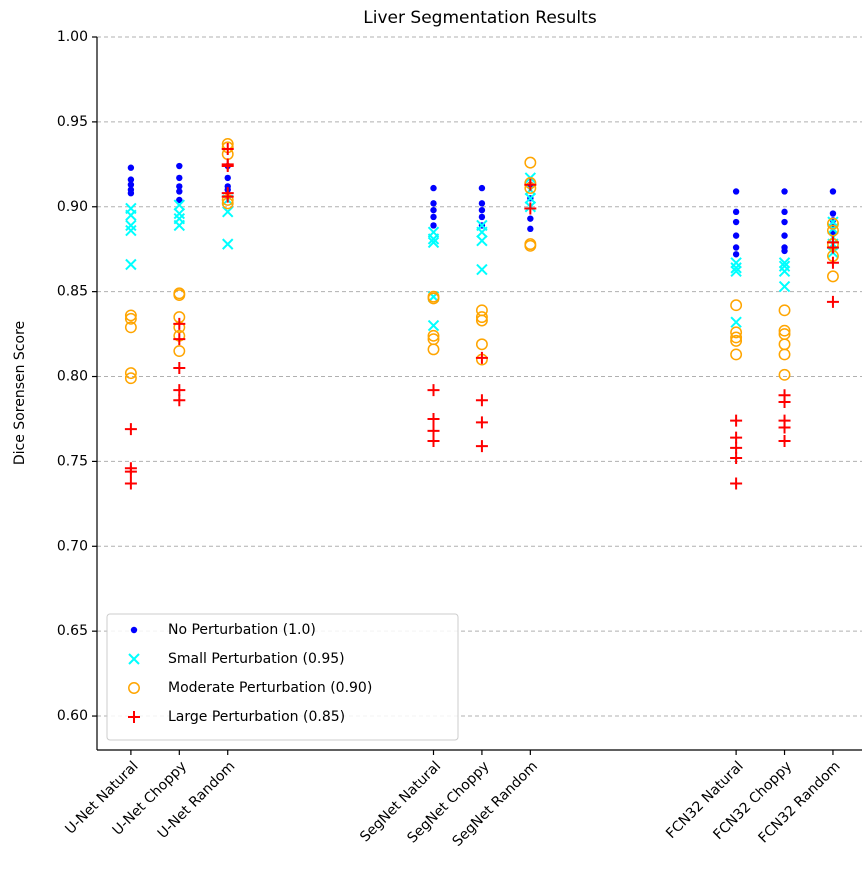 Image resolution: width=862 pixels, height=884 pixels. Describe the element at coordinates (242, 630) in the screenshot. I see `legend-label: No Perturbation (1.0)` at that location.